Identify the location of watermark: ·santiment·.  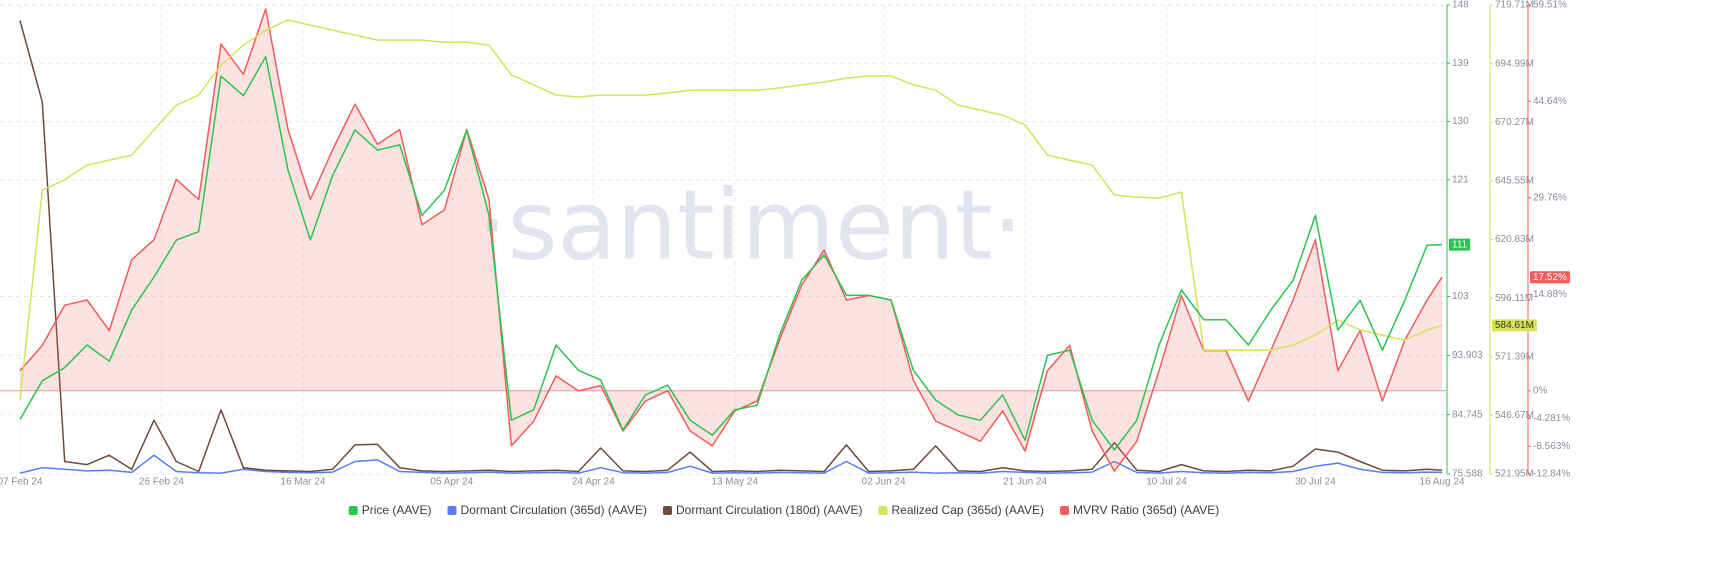
(750, 225).